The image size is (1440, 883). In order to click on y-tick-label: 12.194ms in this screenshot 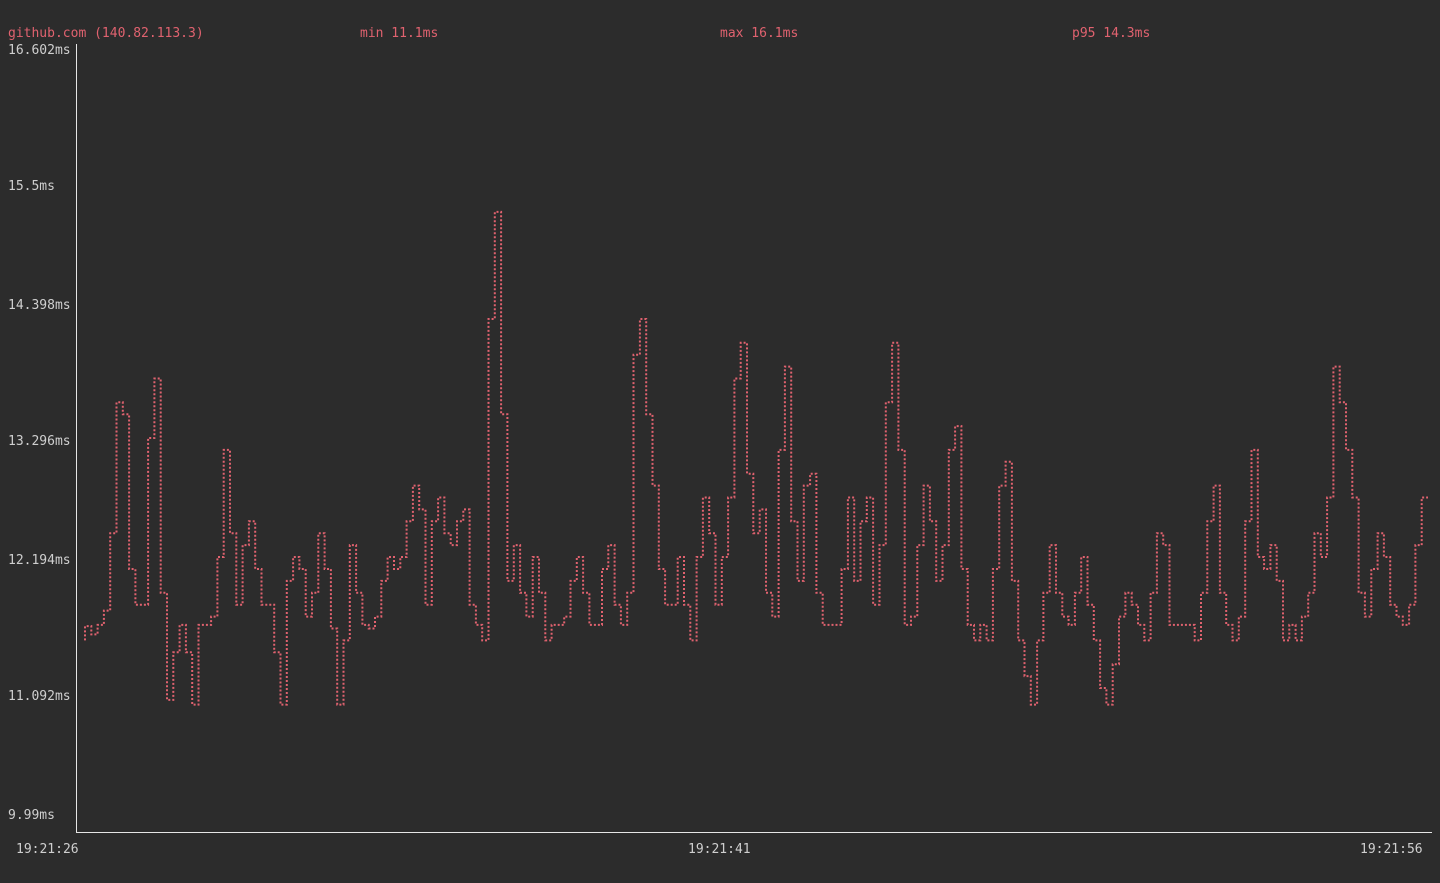, I will do `click(39, 560)`.